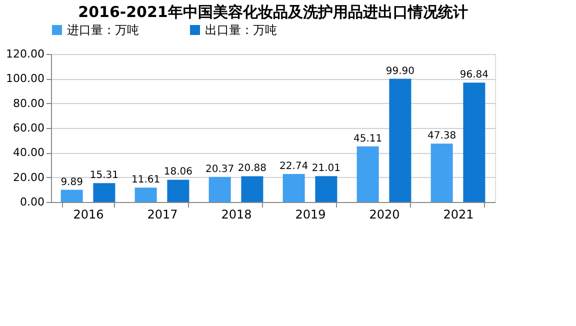 The image size is (576, 326). What do you see at coordinates (252, 168) in the screenshot?
I see `data-label: 20.88` at bounding box center [252, 168].